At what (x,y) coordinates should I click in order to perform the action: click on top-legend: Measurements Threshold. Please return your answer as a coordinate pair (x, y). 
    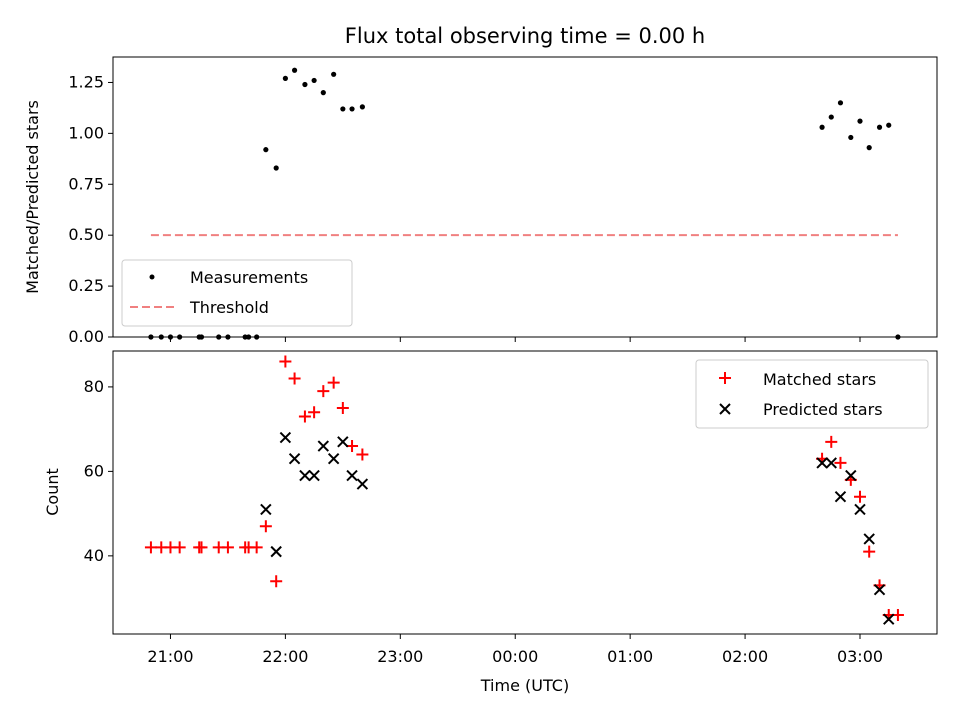
    Looking at the image, I should click on (237, 293).